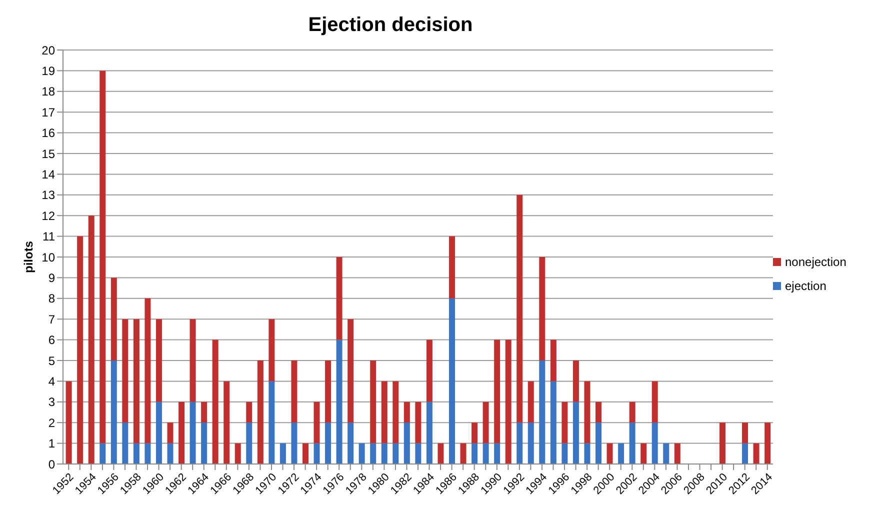  Describe the element at coordinates (49, 133) in the screenshot. I see `y-tick-label: 16` at that location.